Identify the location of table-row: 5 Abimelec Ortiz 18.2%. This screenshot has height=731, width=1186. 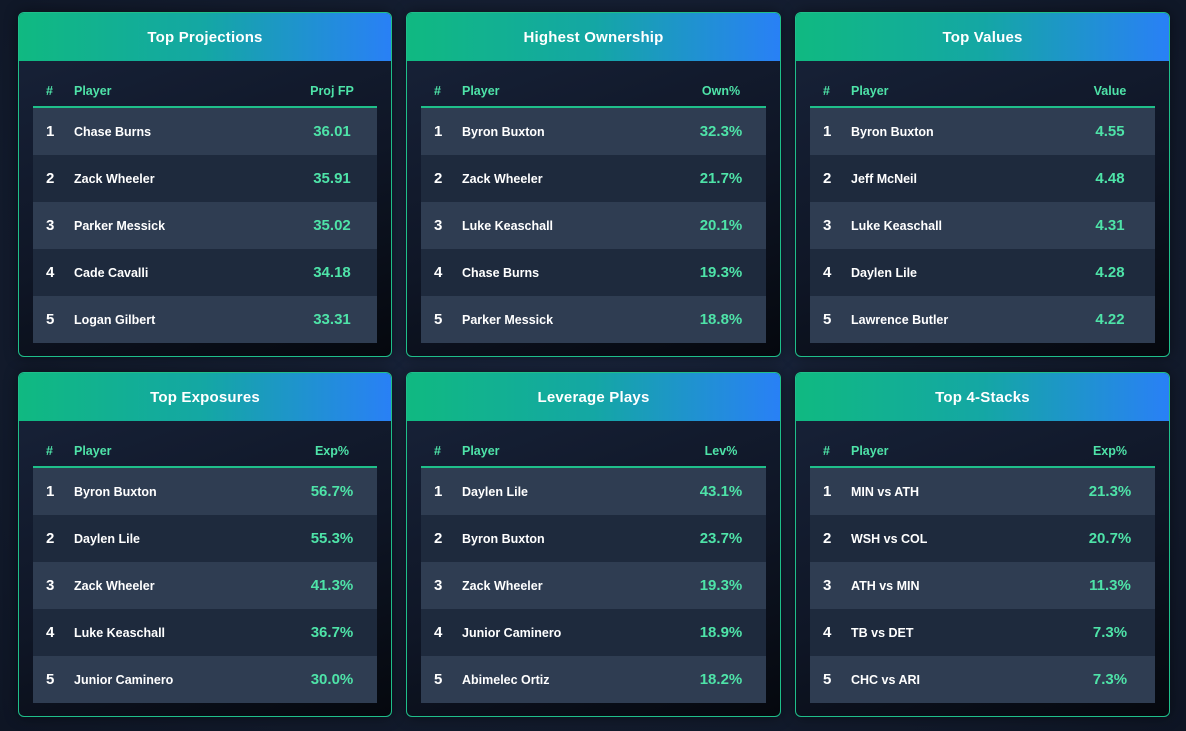
(593, 679).